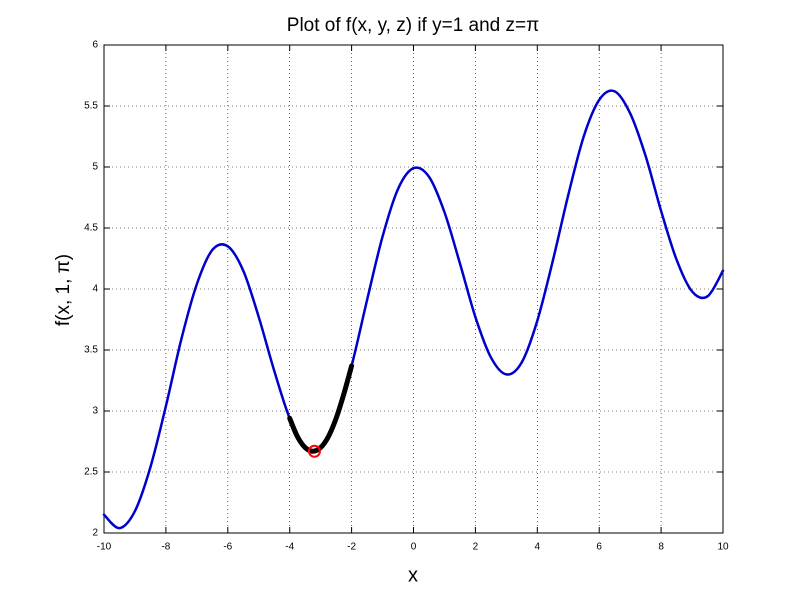  Describe the element at coordinates (95, 533) in the screenshot. I see `y-tick-label: 2` at that location.